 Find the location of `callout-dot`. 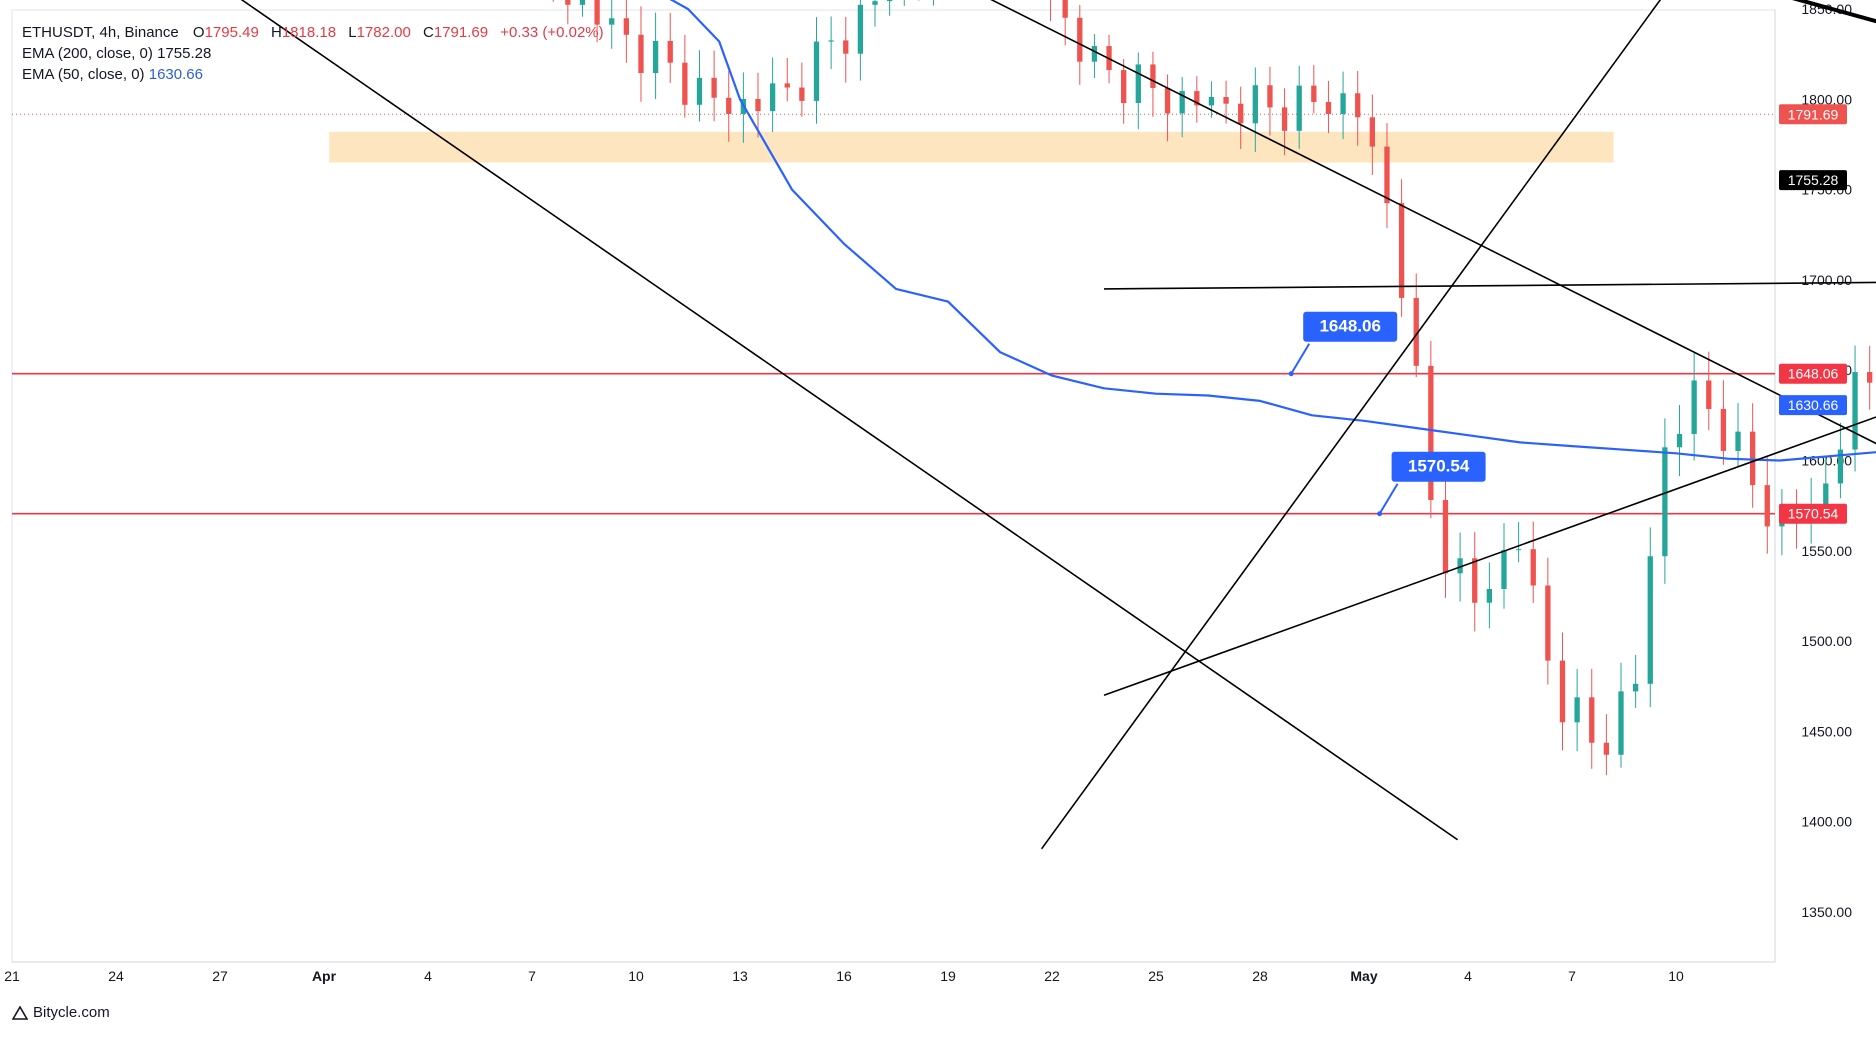

callout-dot is located at coordinates (1380, 514).